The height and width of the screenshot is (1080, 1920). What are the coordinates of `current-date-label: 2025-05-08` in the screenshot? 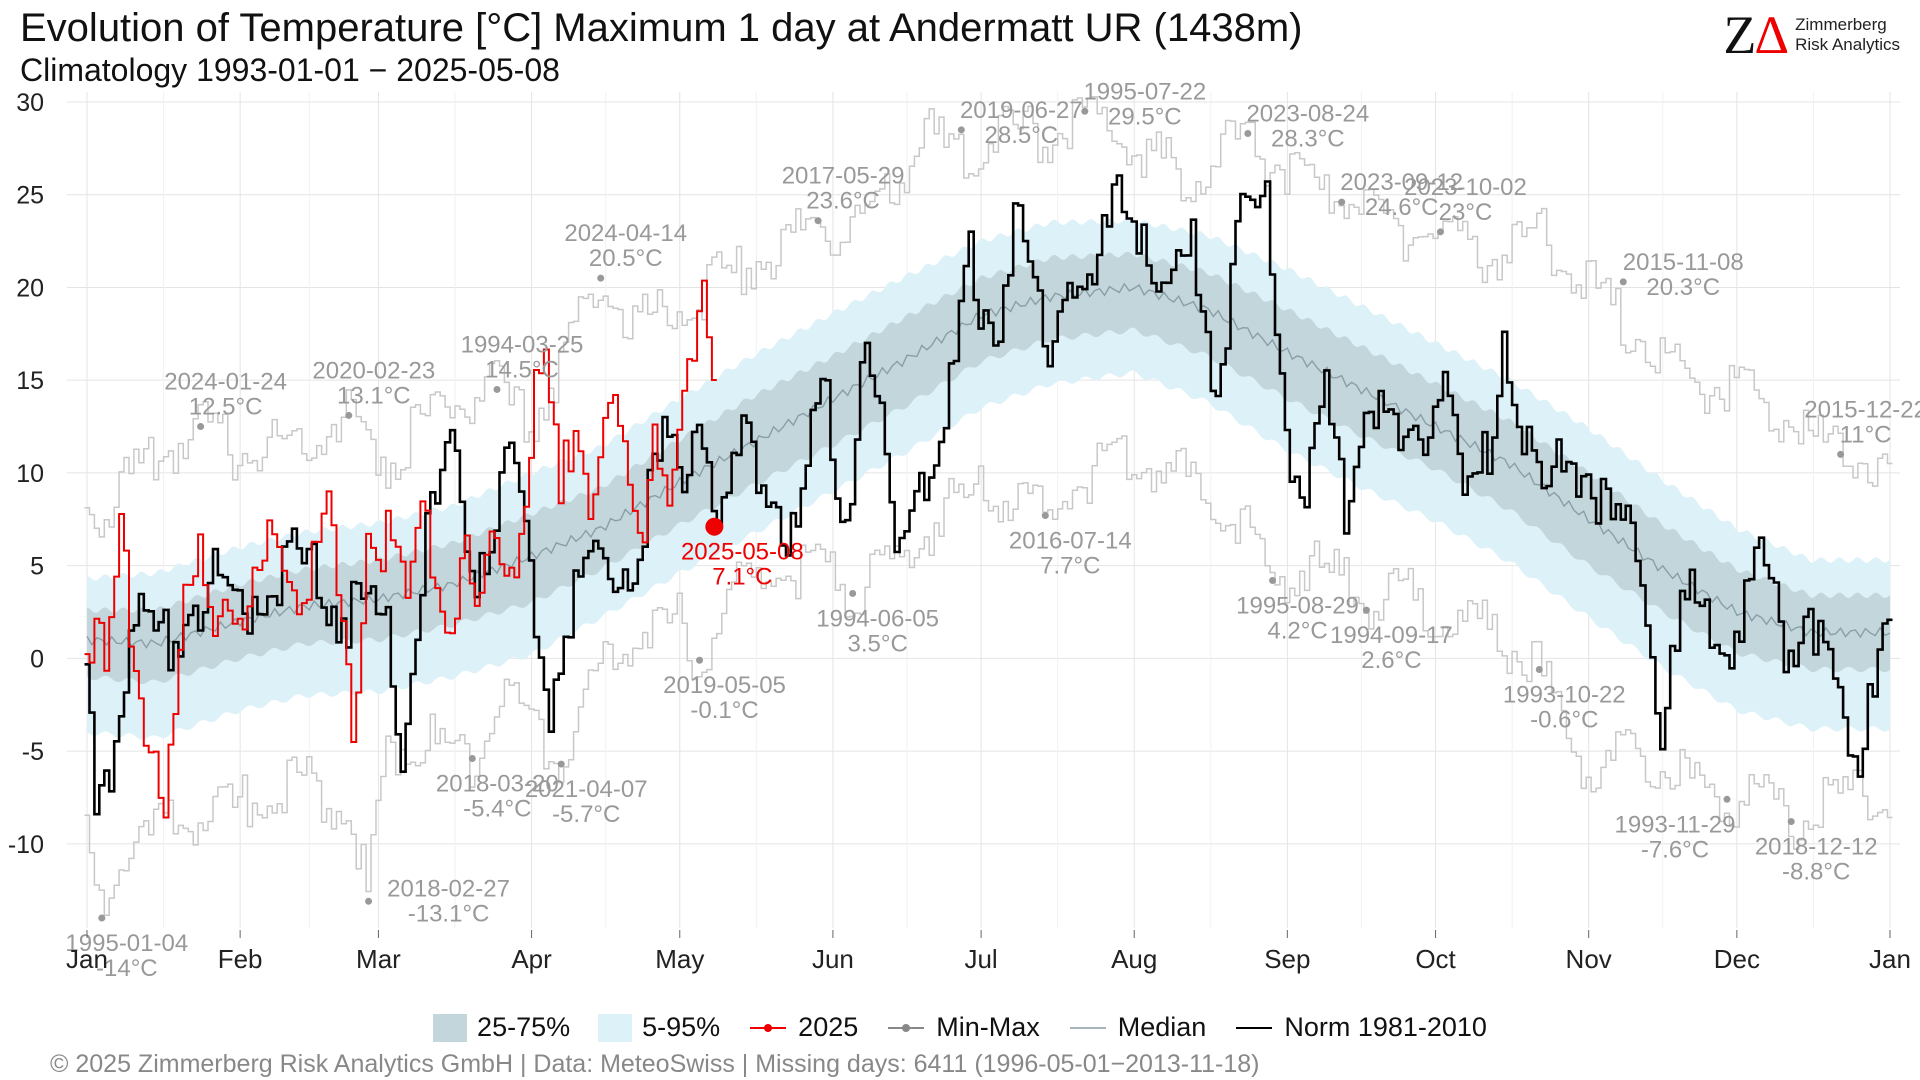 It's located at (742, 552).